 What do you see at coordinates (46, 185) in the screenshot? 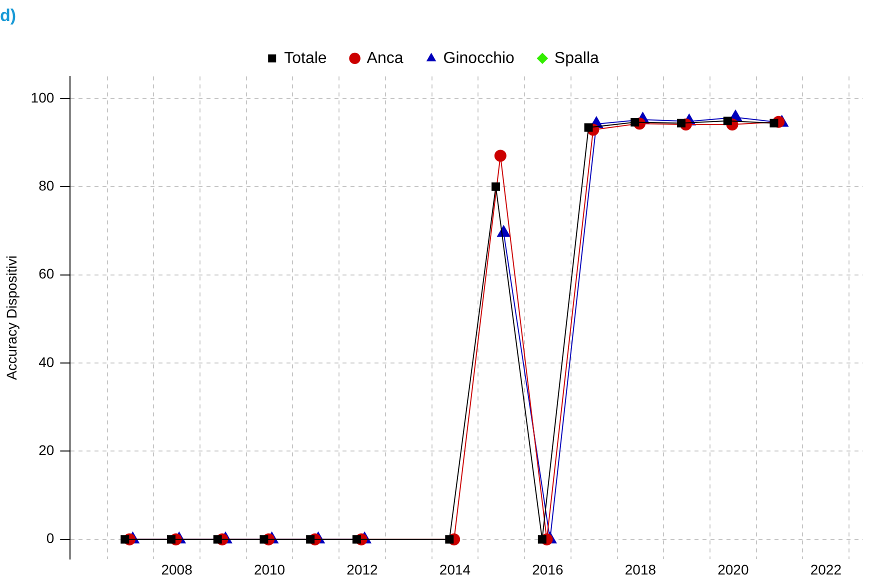
I see `y-tick-label: 80` at bounding box center [46, 185].